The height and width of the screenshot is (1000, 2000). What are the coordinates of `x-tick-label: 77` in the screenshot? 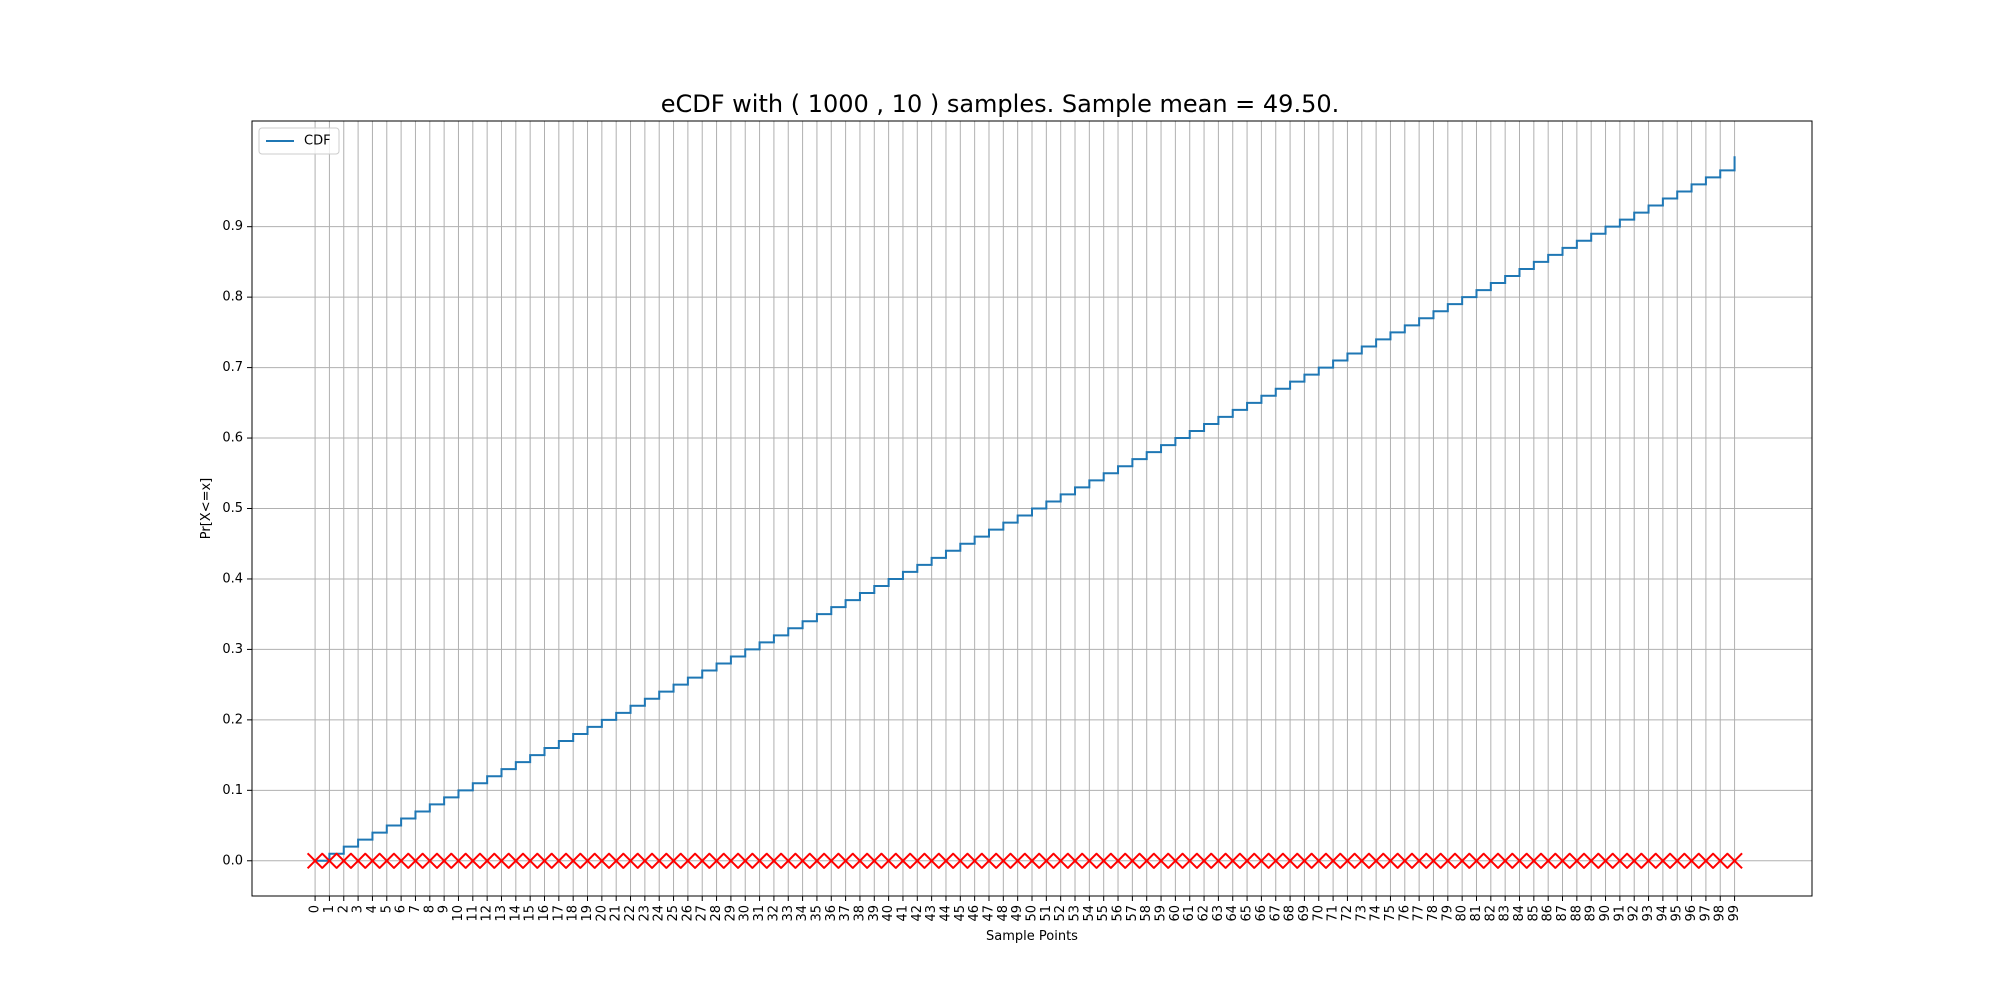 It's located at (1419, 913).